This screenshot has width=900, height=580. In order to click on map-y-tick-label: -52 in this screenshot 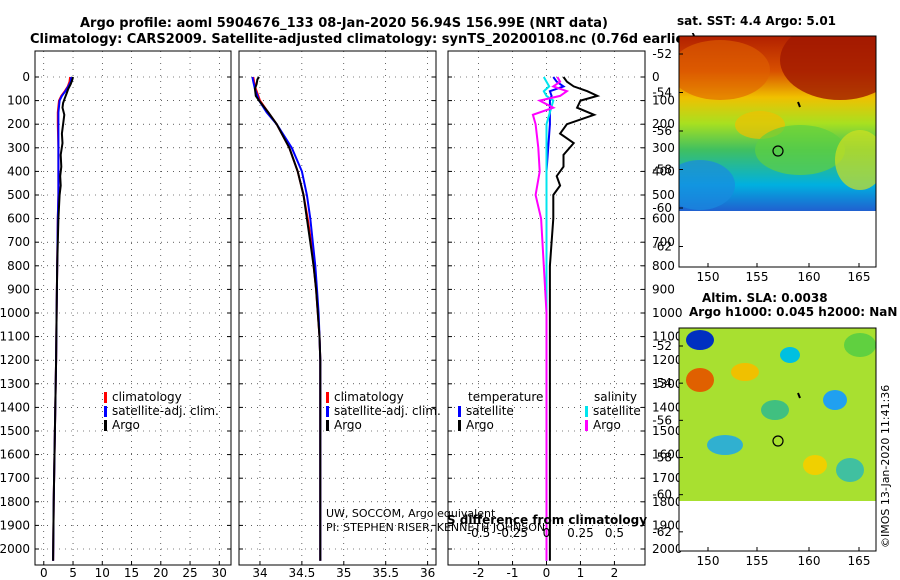, I will do `click(662, 54)`.